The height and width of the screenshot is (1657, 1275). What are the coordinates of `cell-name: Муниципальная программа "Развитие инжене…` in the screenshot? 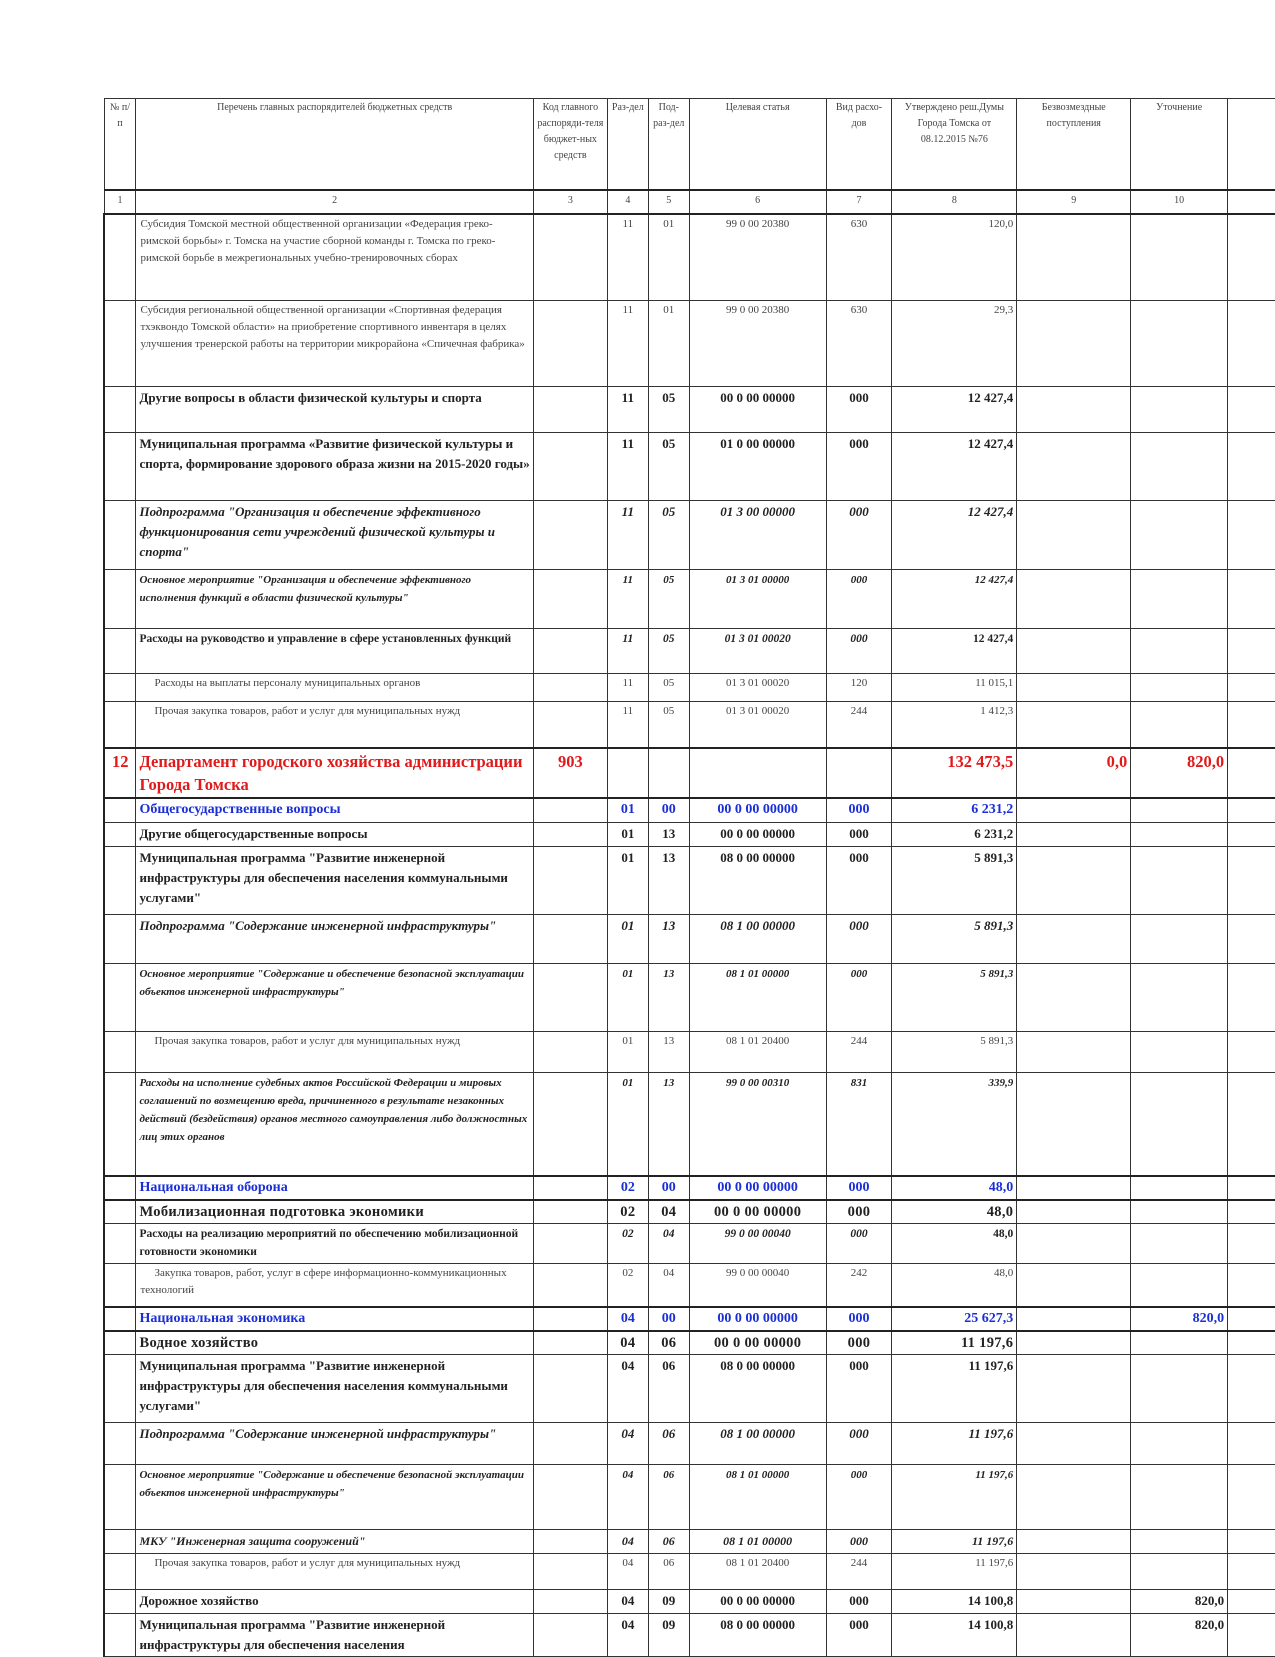 It's located at (334, 880).